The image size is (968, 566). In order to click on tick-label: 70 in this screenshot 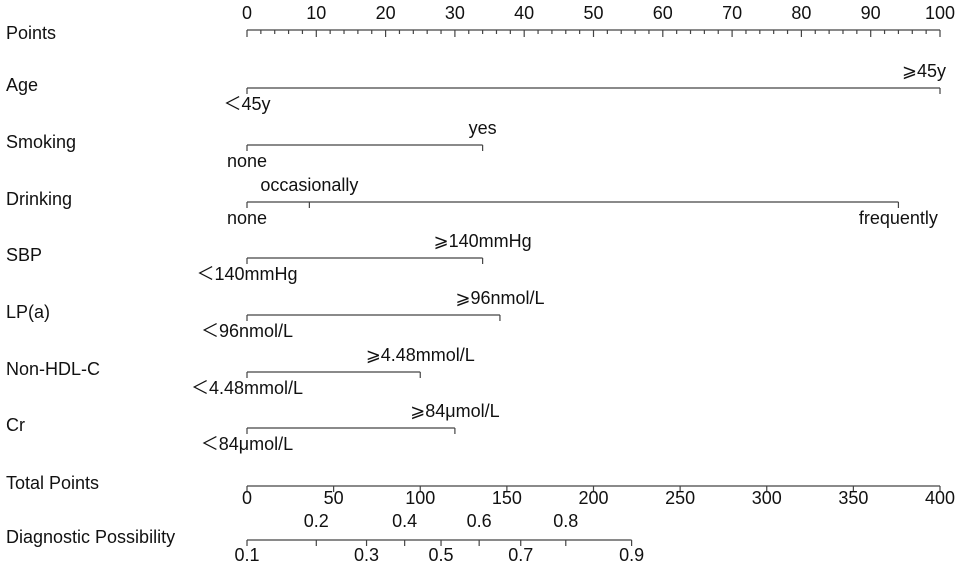, I will do `click(732, 13)`.